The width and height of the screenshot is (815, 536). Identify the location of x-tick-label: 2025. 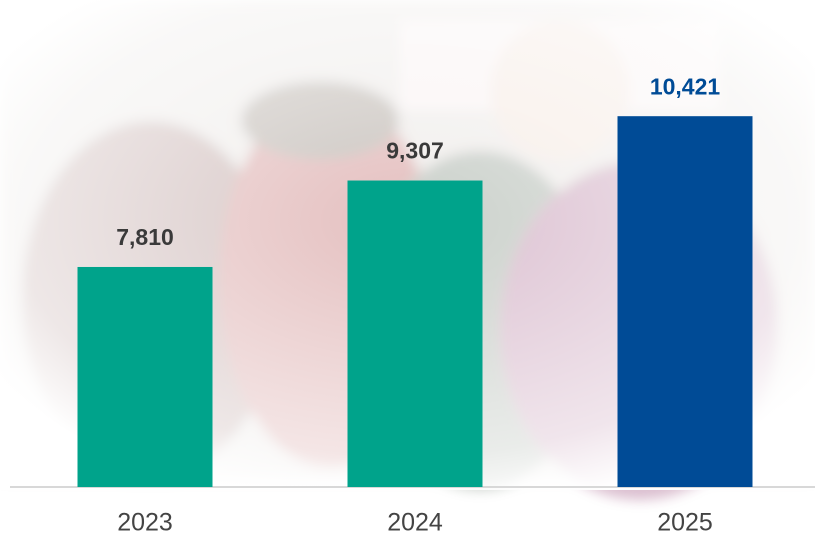
(685, 522).